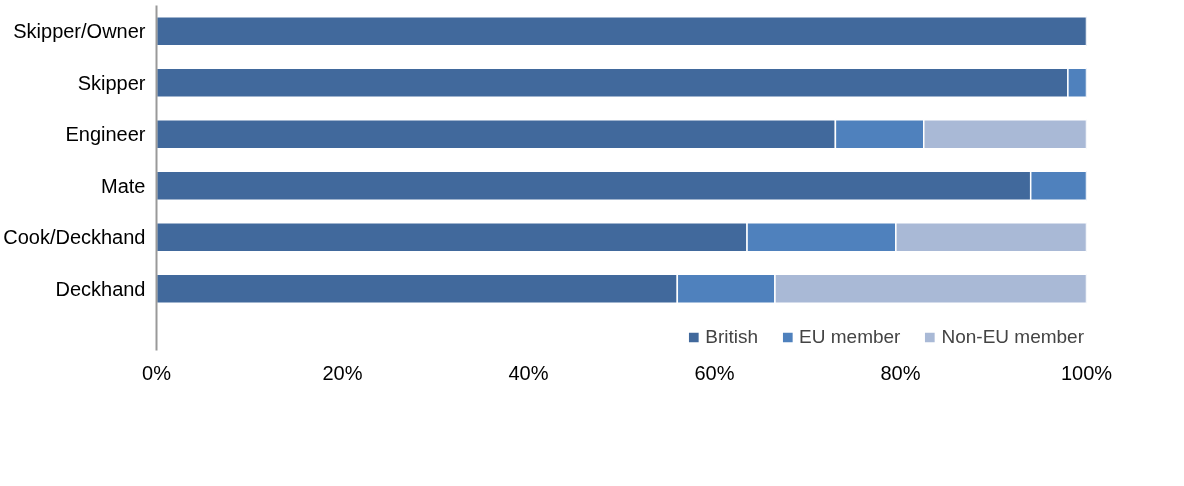  What do you see at coordinates (850, 337) in the screenshot?
I see `legend-label: EU member` at bounding box center [850, 337].